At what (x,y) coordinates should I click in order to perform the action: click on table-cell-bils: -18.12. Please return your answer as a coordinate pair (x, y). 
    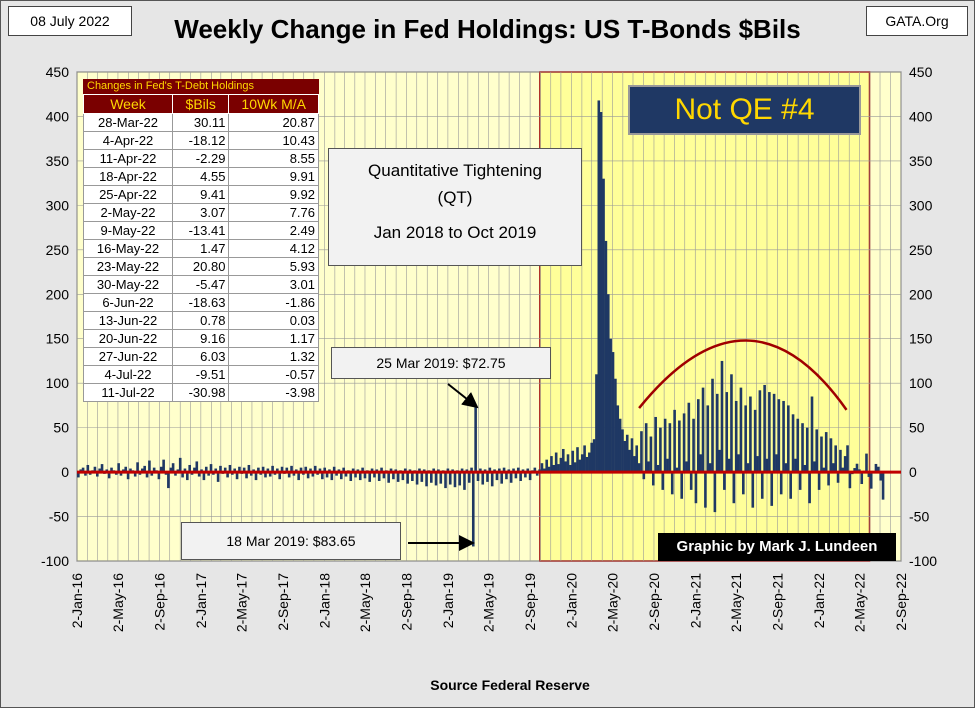
    Looking at the image, I should click on (200, 140).